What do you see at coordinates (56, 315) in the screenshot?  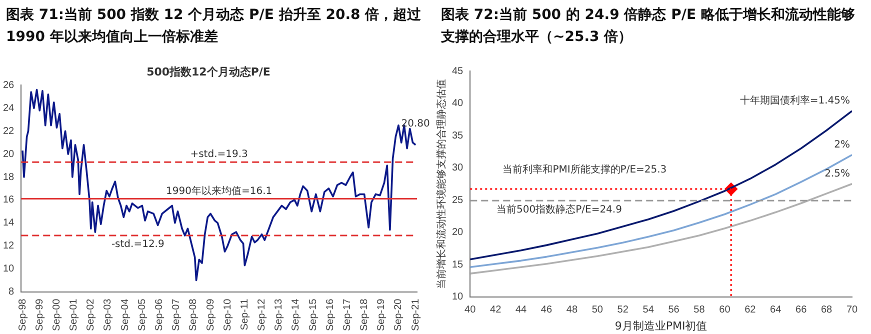 I see `x-tick-label: Sep-00` at bounding box center [56, 315].